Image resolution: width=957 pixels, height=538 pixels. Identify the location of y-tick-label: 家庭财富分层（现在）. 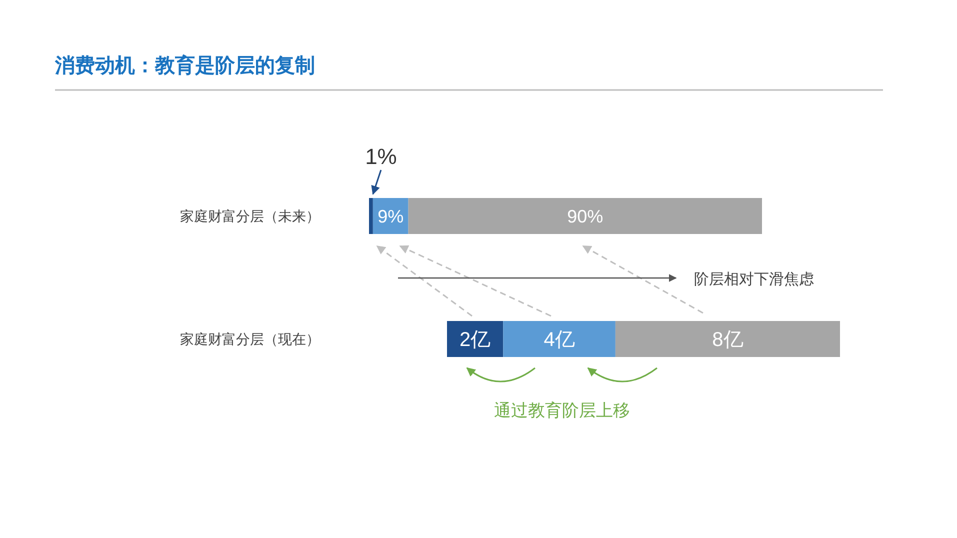
(250, 339).